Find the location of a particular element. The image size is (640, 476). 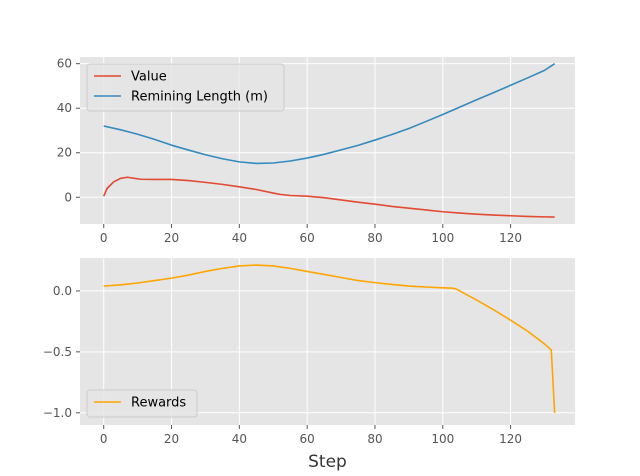

series-line-value is located at coordinates (328, 197).